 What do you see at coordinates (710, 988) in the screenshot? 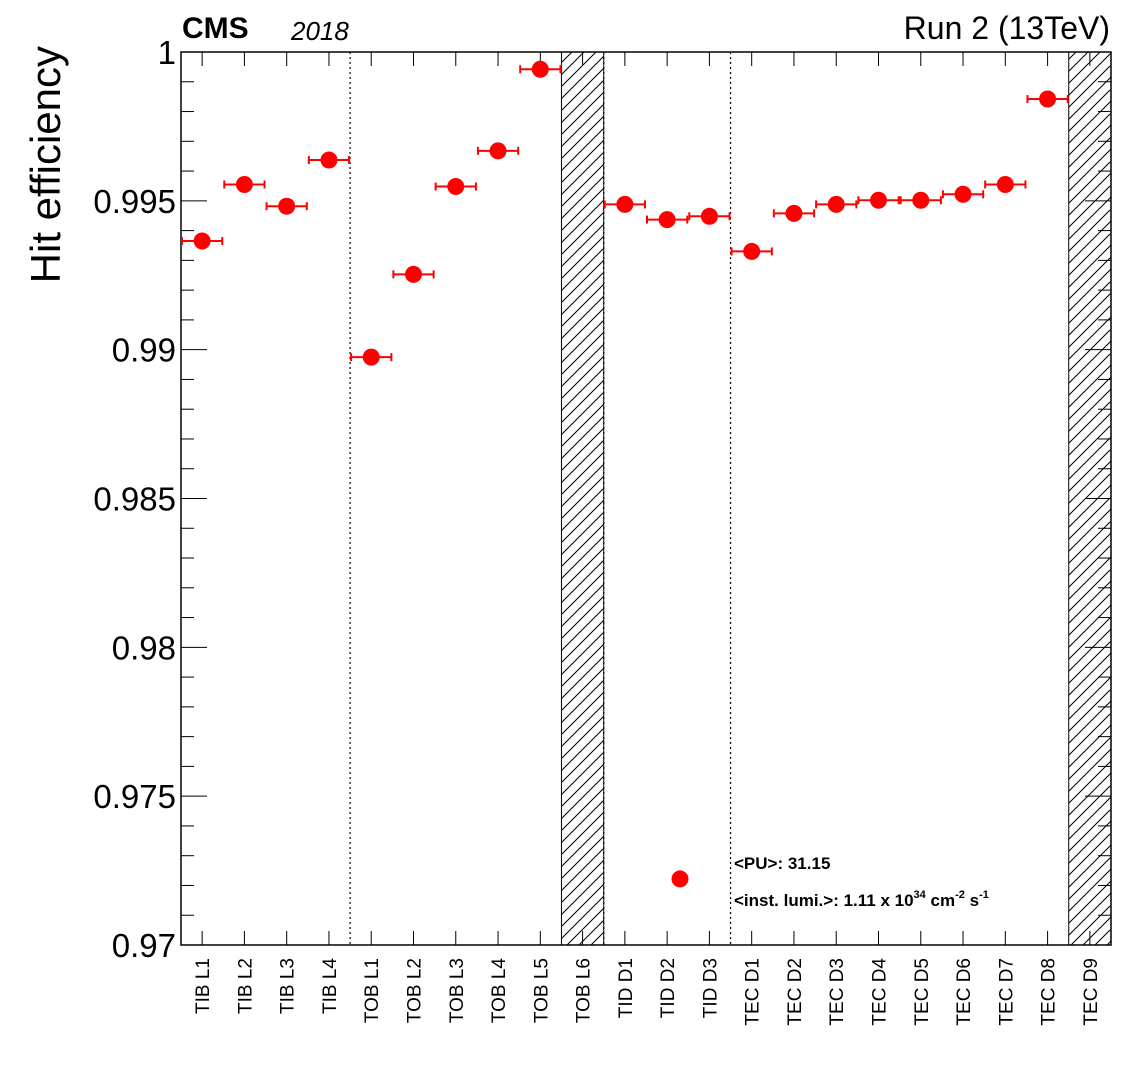
I see `x-tick-label-tid-d3: TID D3` at bounding box center [710, 988].